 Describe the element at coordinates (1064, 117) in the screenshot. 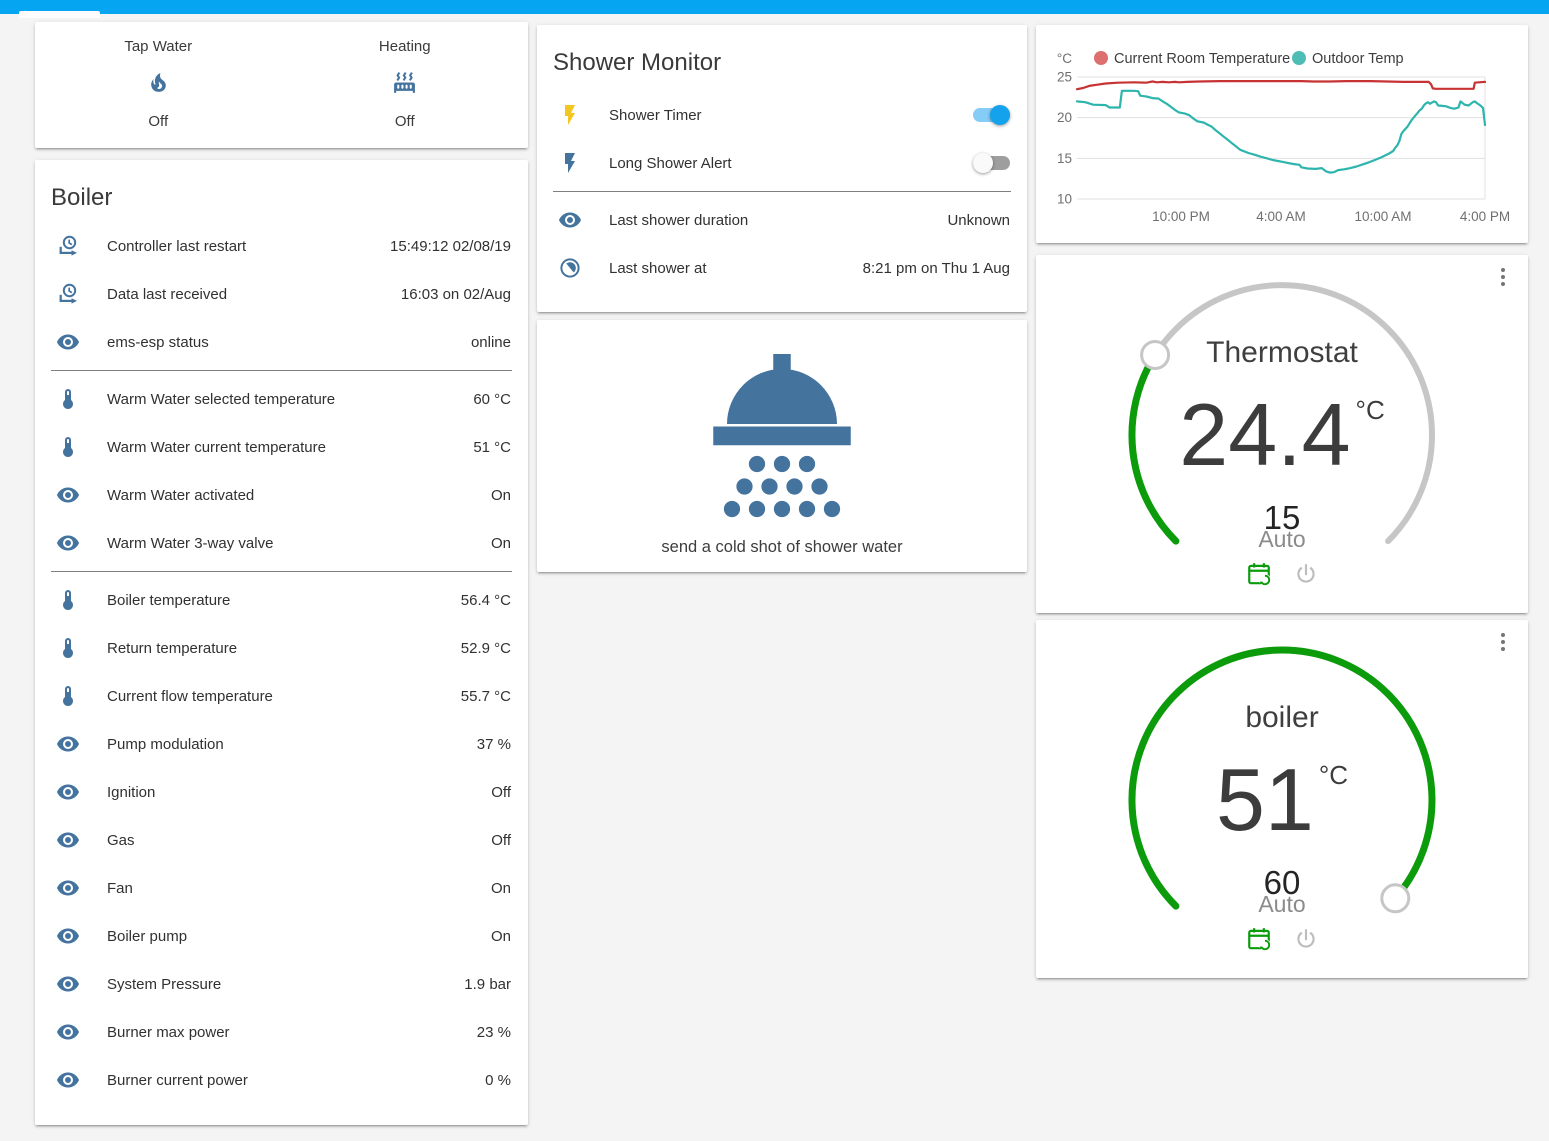

I see `y-tick-label: 20` at that location.